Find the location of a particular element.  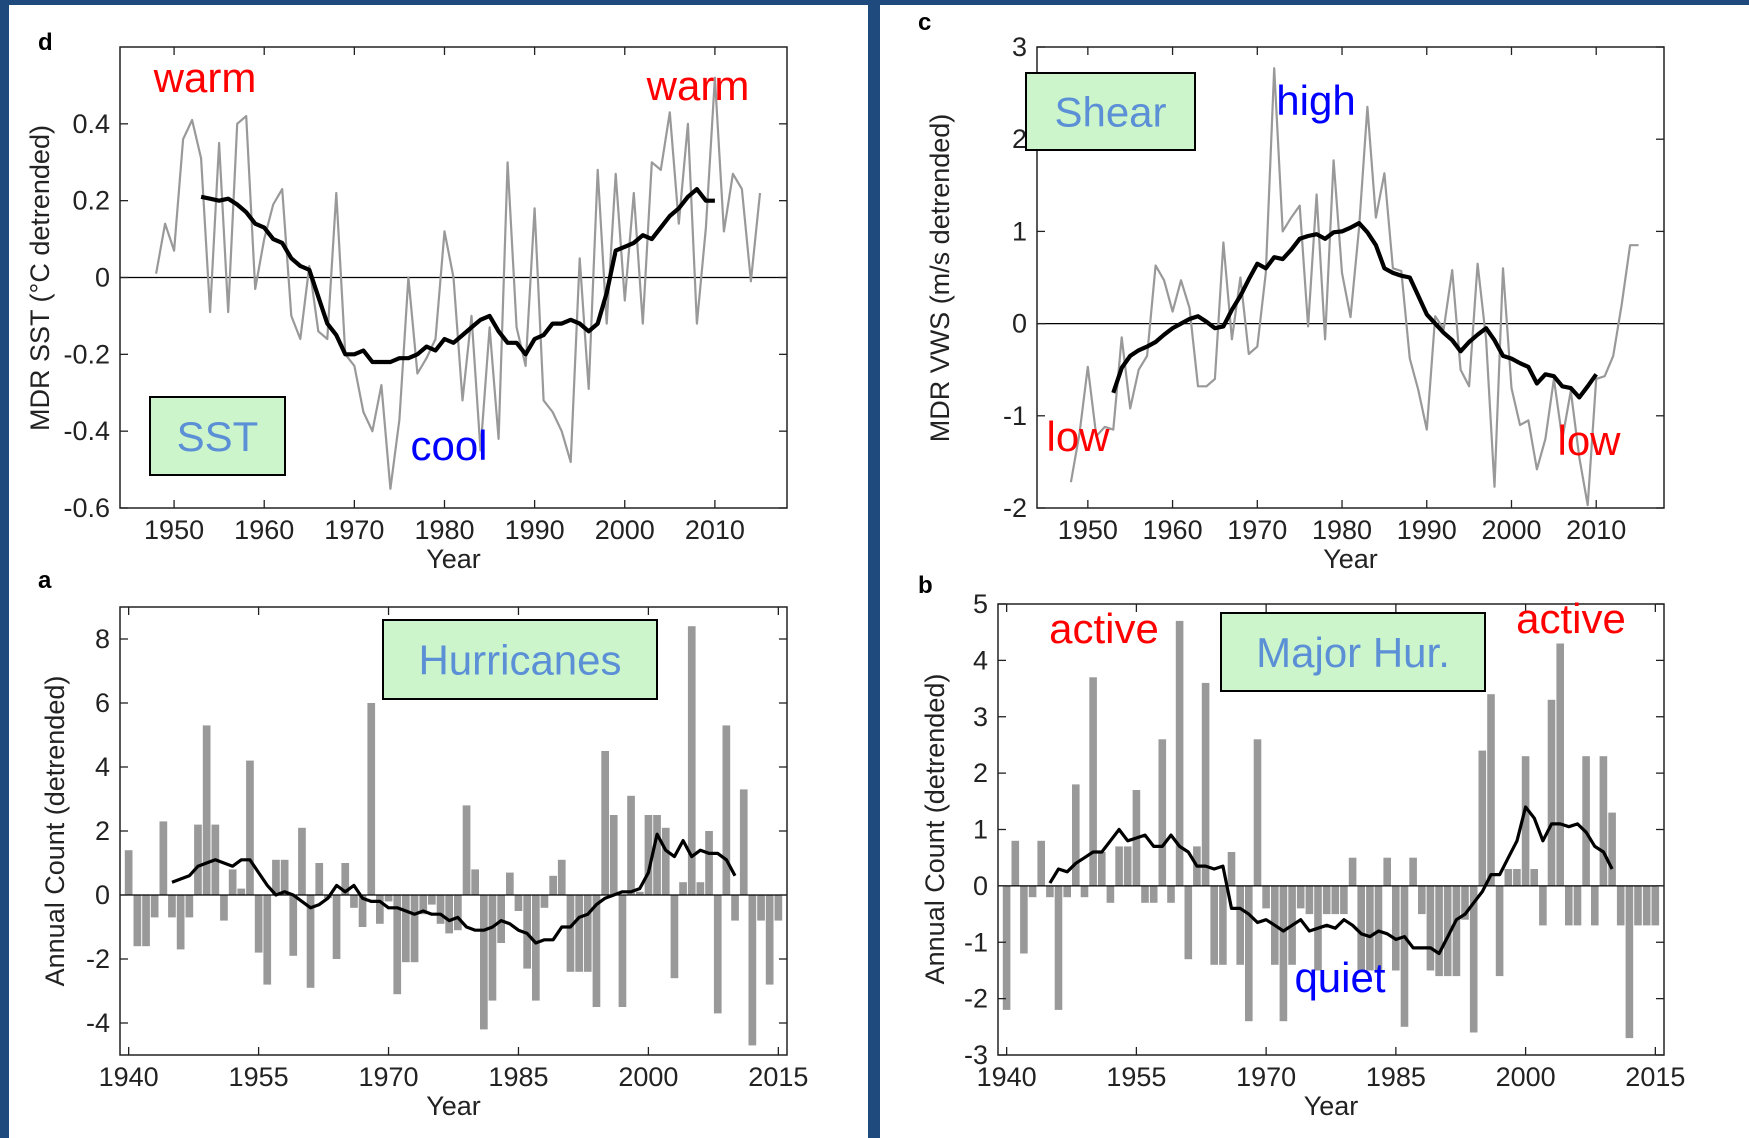

bar-b-1978 is located at coordinates (1335, 900).